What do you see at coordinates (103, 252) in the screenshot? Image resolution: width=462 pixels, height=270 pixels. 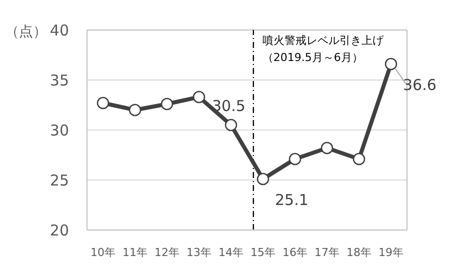 I see `x-tick-label: 10年` at bounding box center [103, 252].